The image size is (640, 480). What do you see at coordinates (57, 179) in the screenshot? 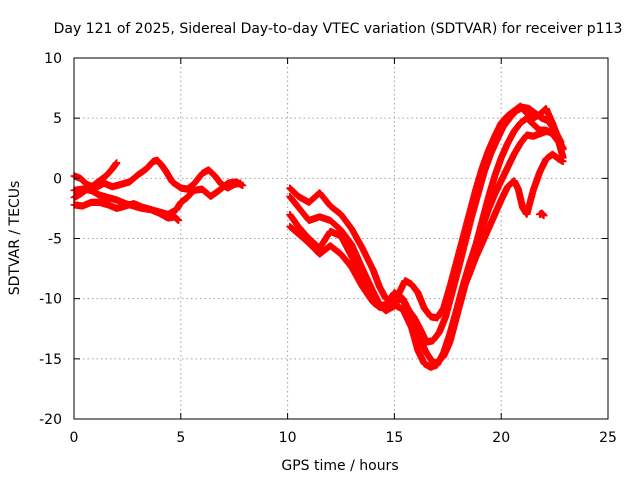
I see `y-tick-label: 0` at bounding box center [57, 179].